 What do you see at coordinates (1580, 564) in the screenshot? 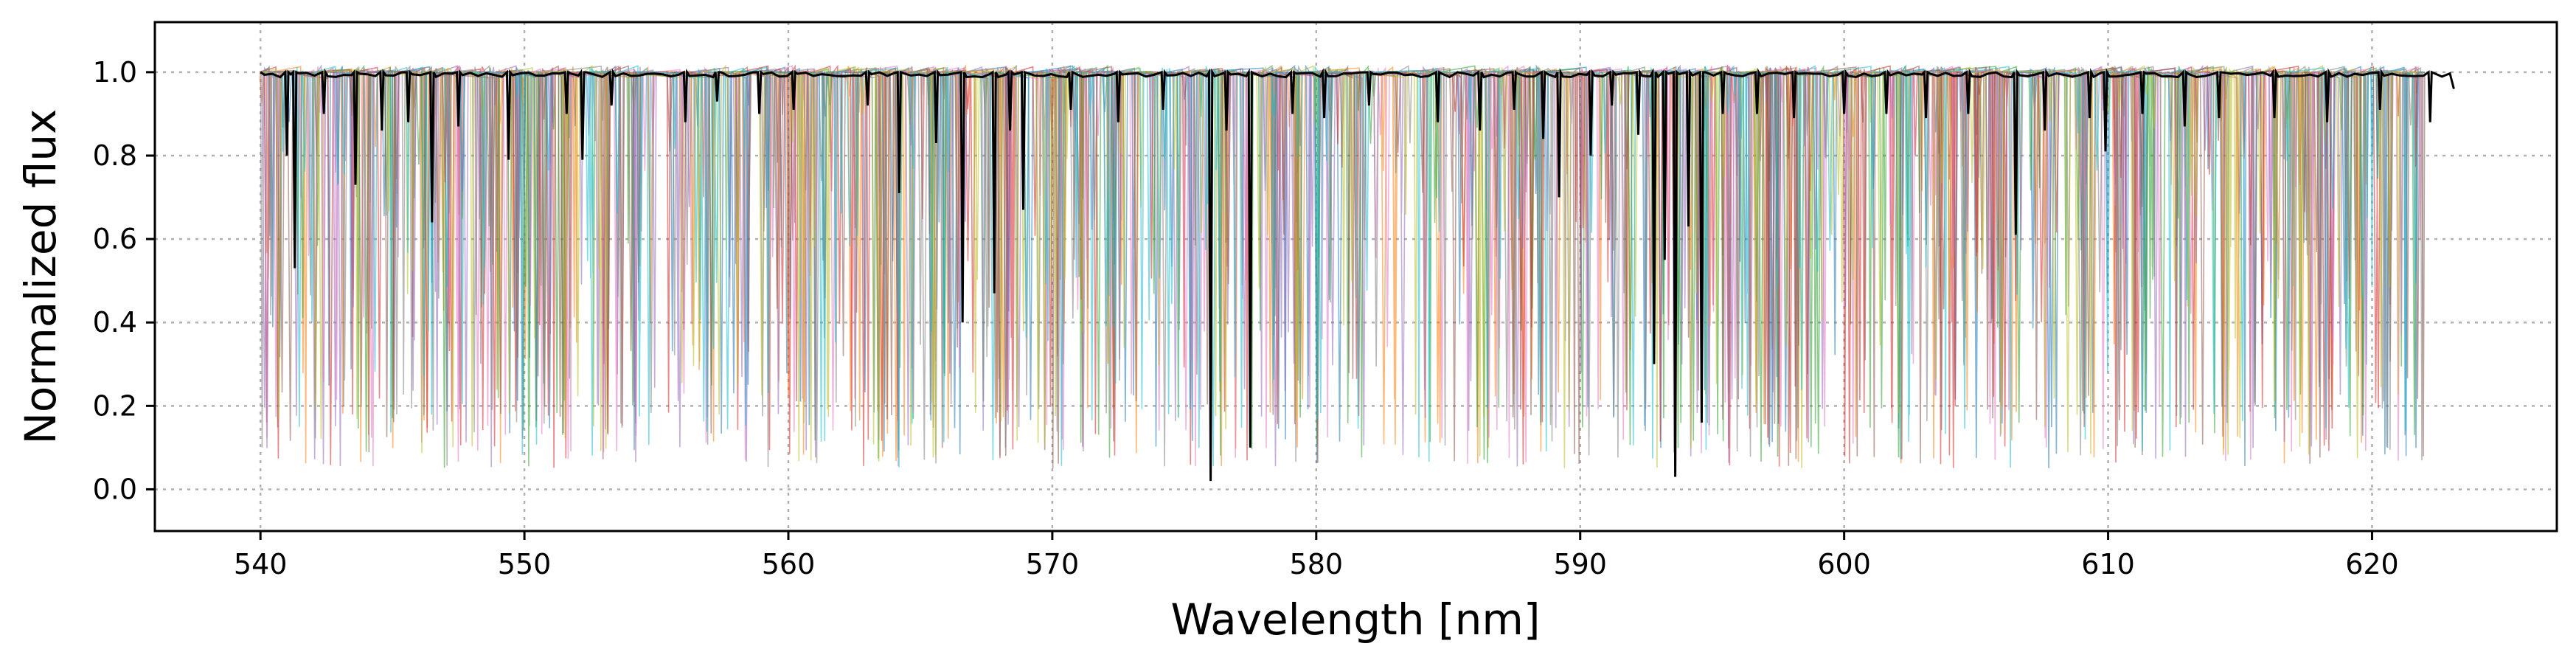
I see `x-tick-label: 590` at bounding box center [1580, 564].